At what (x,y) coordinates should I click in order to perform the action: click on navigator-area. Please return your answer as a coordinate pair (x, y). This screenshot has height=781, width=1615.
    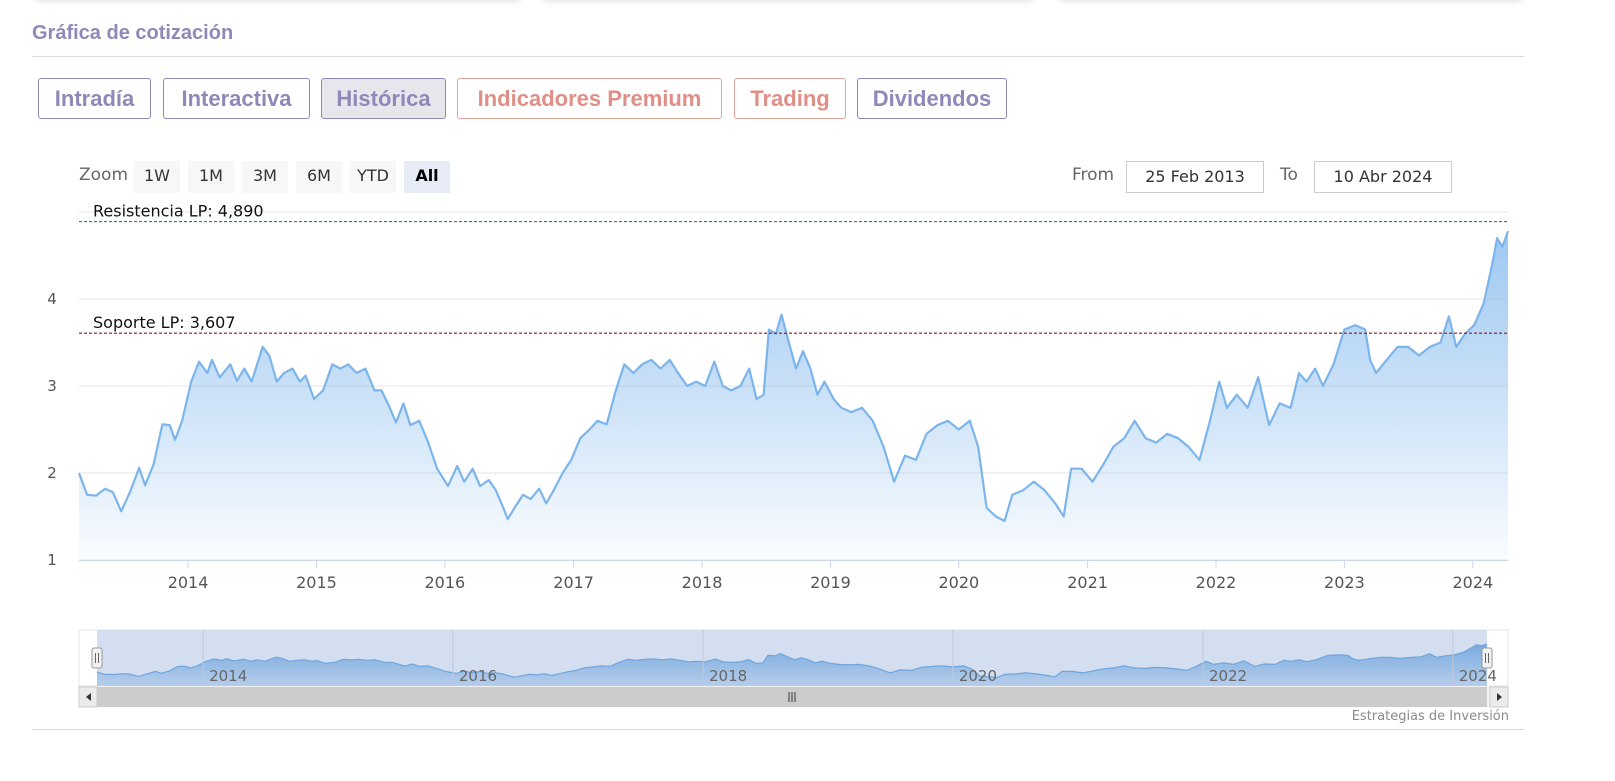
    Looking at the image, I should click on (792, 664).